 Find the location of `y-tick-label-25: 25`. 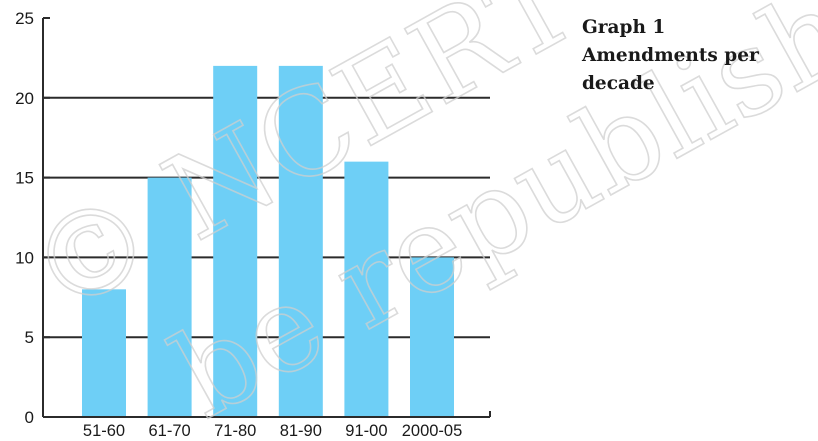

y-tick-label-25: 25 is located at coordinates (24, 18).